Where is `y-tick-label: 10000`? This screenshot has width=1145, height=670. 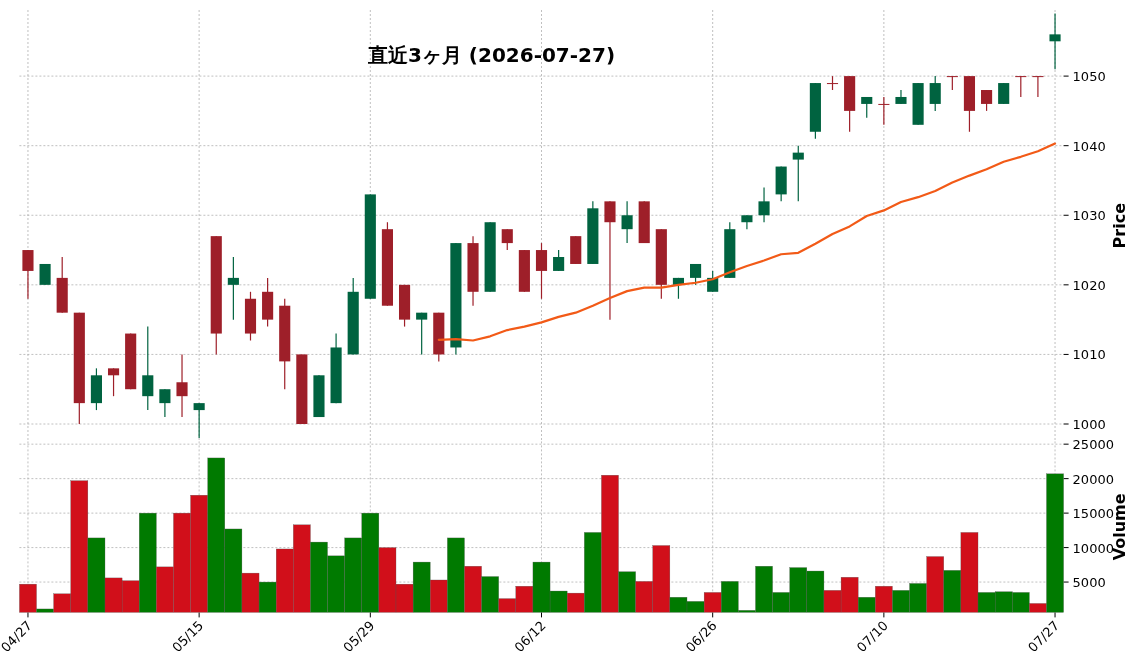
y-tick-label: 10000 is located at coordinates (1093, 548).